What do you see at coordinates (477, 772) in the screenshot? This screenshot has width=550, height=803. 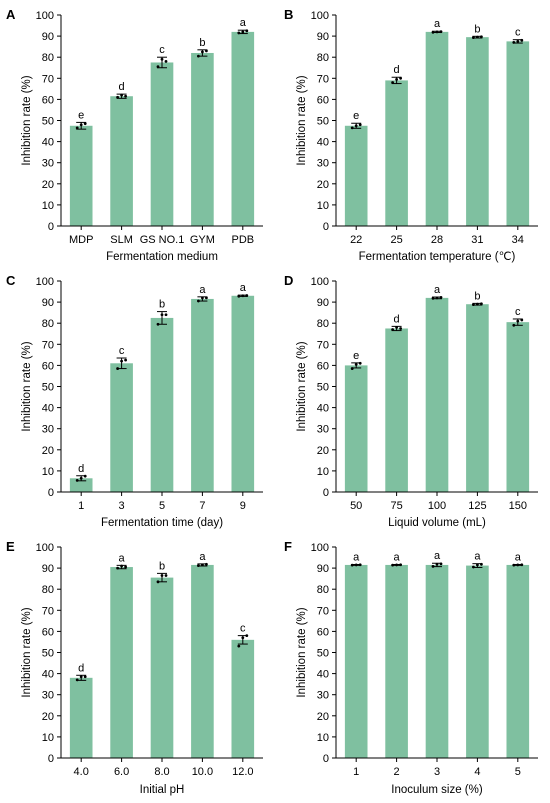 I see `panel-f-xtick-label-4: 4` at bounding box center [477, 772].